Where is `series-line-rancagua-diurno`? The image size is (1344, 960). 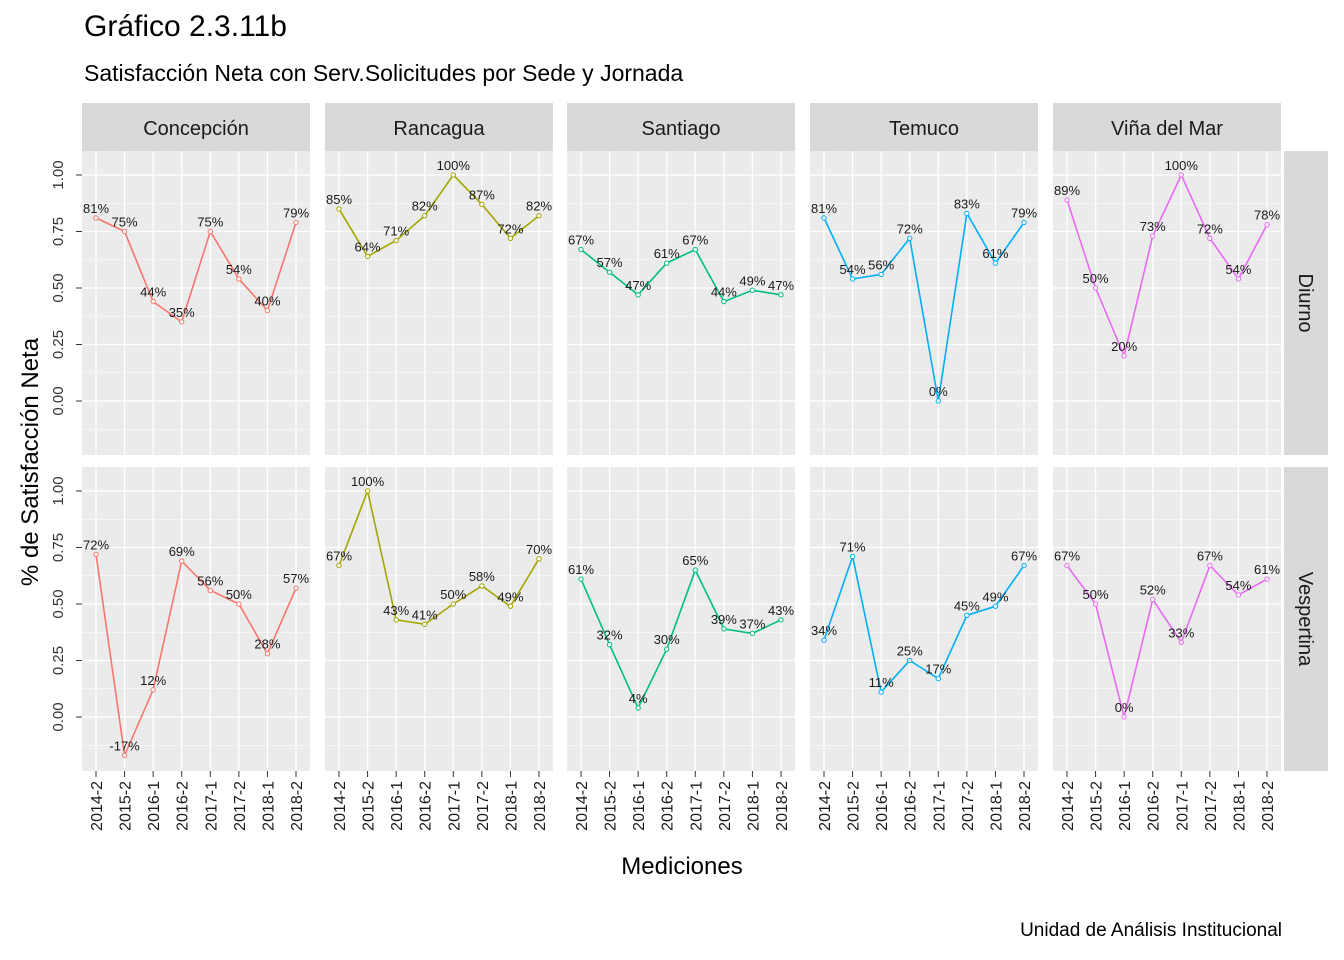 series-line-rancagua-diurno is located at coordinates (439, 215).